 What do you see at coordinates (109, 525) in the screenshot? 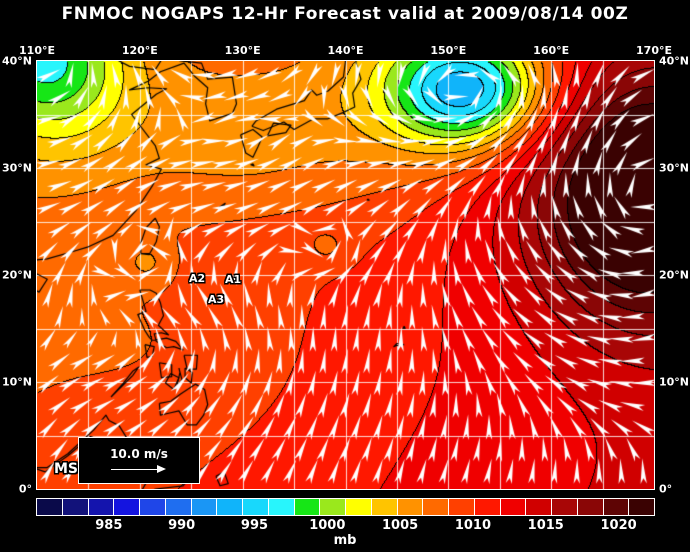
I see `colorbar-tick-985: 985` at bounding box center [109, 525].